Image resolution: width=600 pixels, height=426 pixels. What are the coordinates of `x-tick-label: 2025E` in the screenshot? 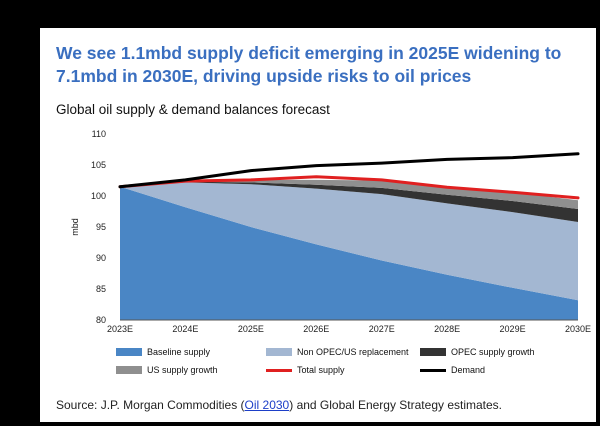 It's located at (251, 329).